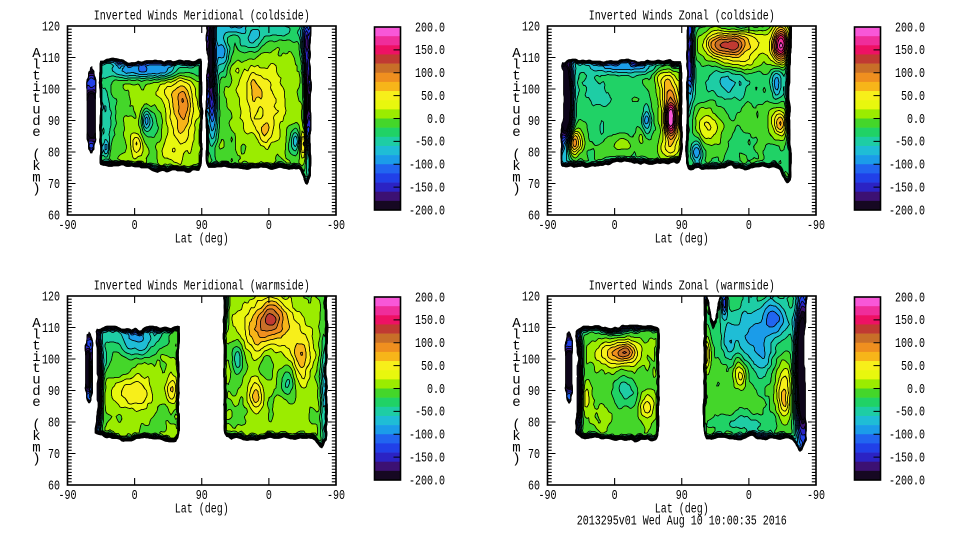 The height and width of the screenshot is (545, 960). Describe the element at coordinates (682, 17) in the screenshot. I see `svg-text:Inverted Winds Zonal (coldside: Inverted Winds Zonal (coldside)` at that location.